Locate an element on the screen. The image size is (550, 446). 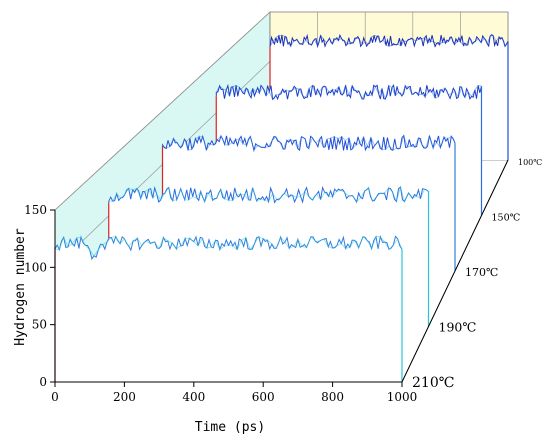
y-tick-label-0: 0 is located at coordinates (43, 382).